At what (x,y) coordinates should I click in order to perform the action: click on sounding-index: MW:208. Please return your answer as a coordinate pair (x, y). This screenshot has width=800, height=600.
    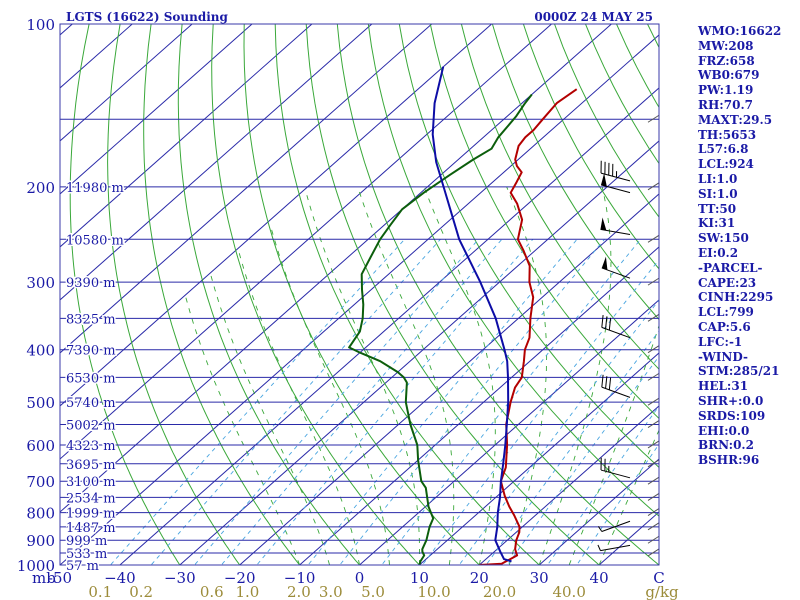
    Looking at the image, I should click on (726, 45).